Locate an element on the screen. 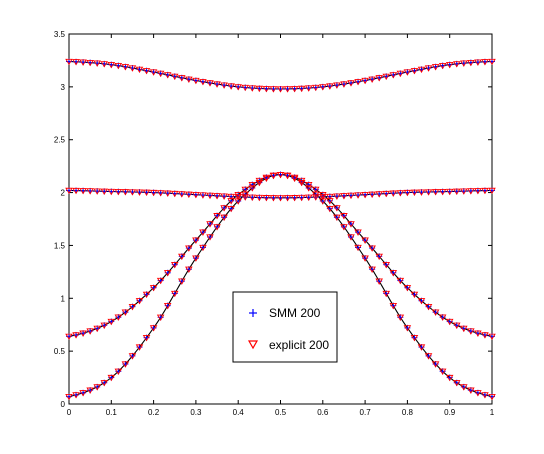 This screenshot has width=544, height=454. x-tick-label: 0.4 is located at coordinates (239, 412).